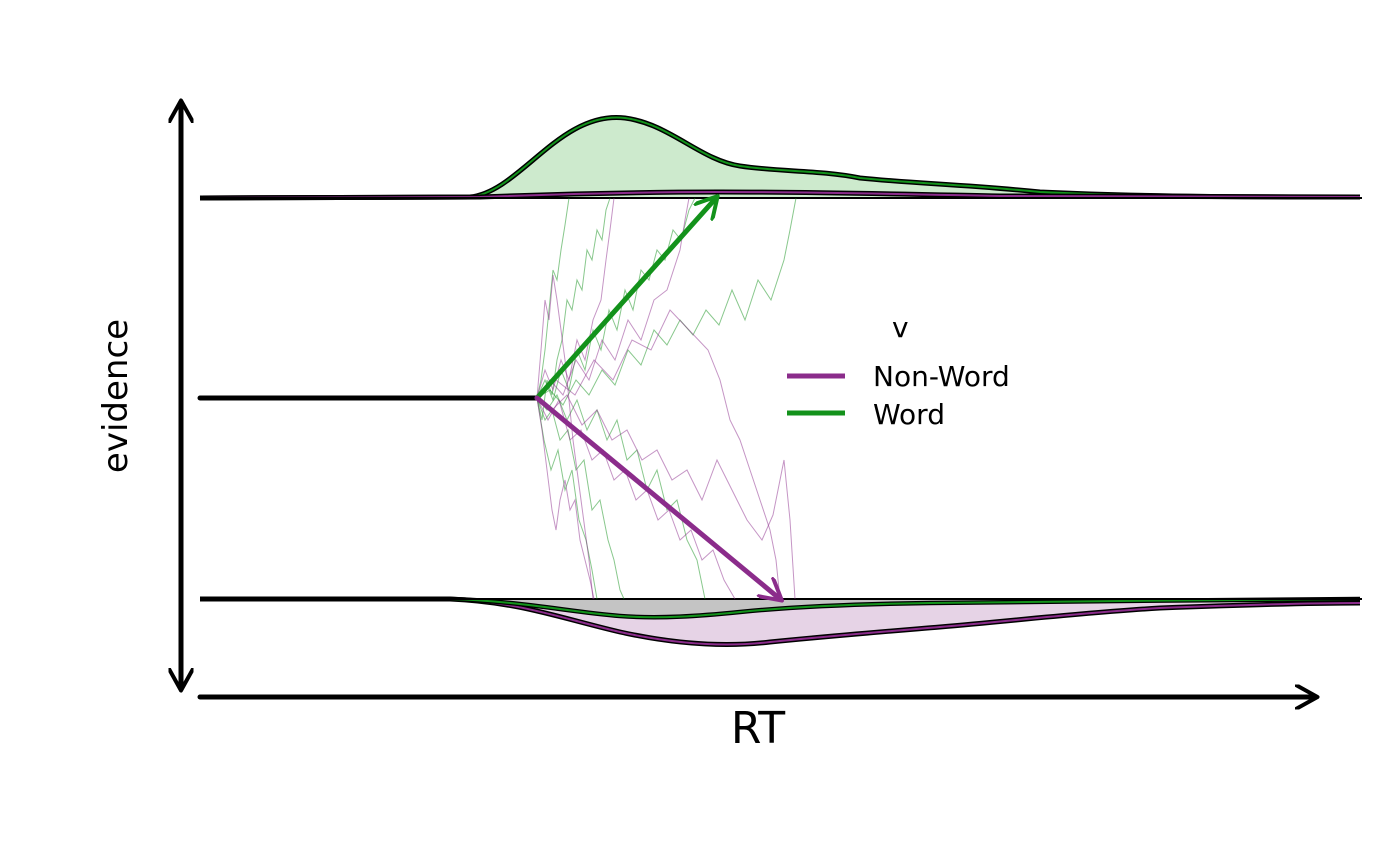 This screenshot has height=865, width=1400. I want to click on lower-density-group, so click(781, 622).